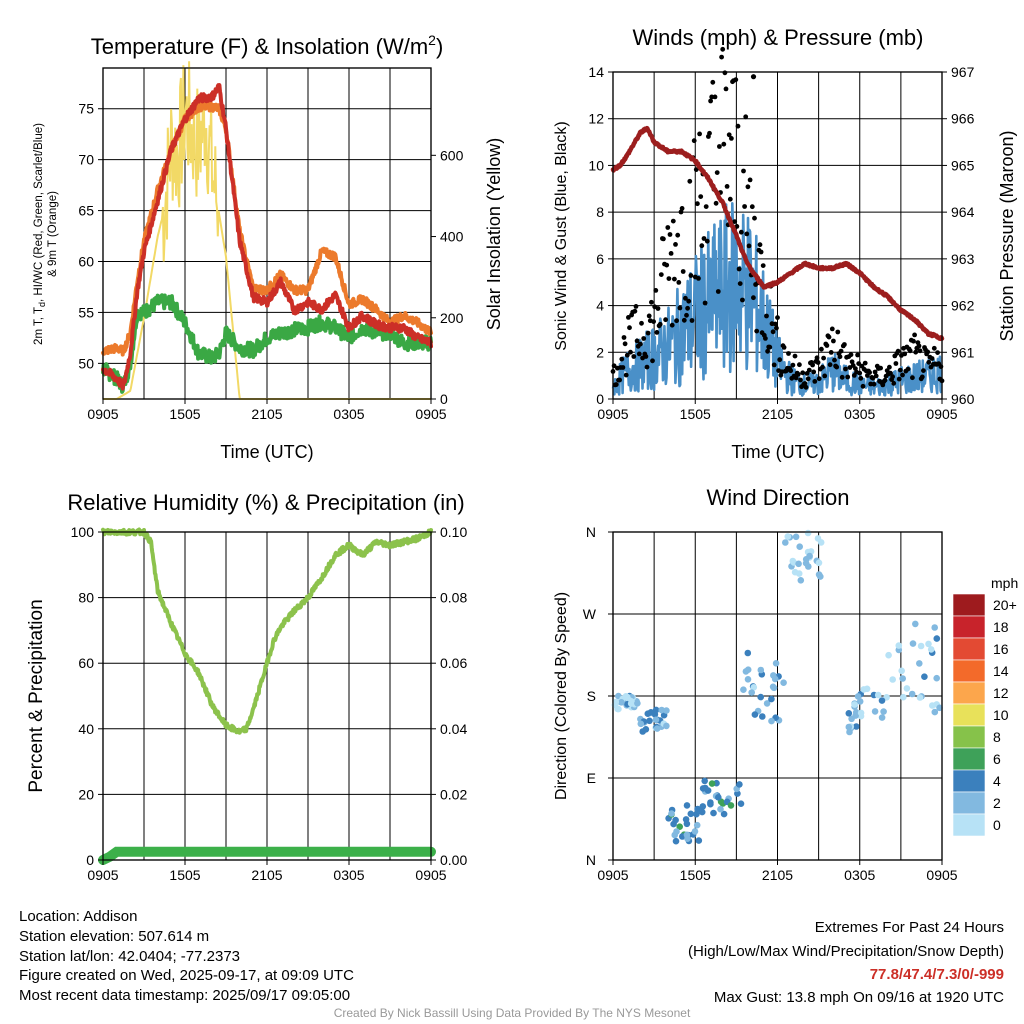  Describe the element at coordinates (997, 803) in the screenshot. I see `speed-legend-label: 2` at that location.